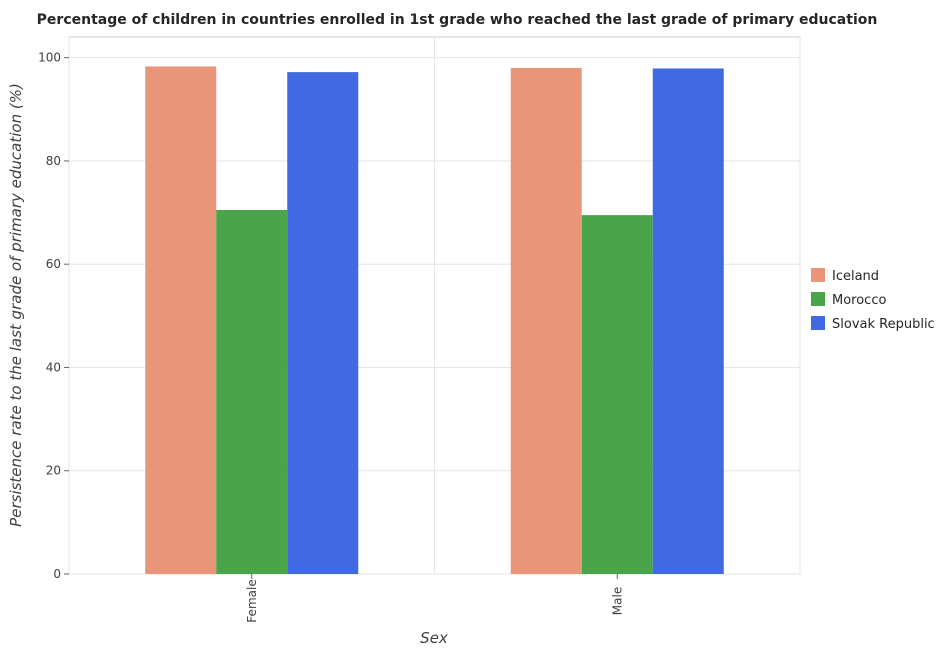  Describe the element at coordinates (617, 601) in the screenshot. I see `x-tick-label: Male` at that location.